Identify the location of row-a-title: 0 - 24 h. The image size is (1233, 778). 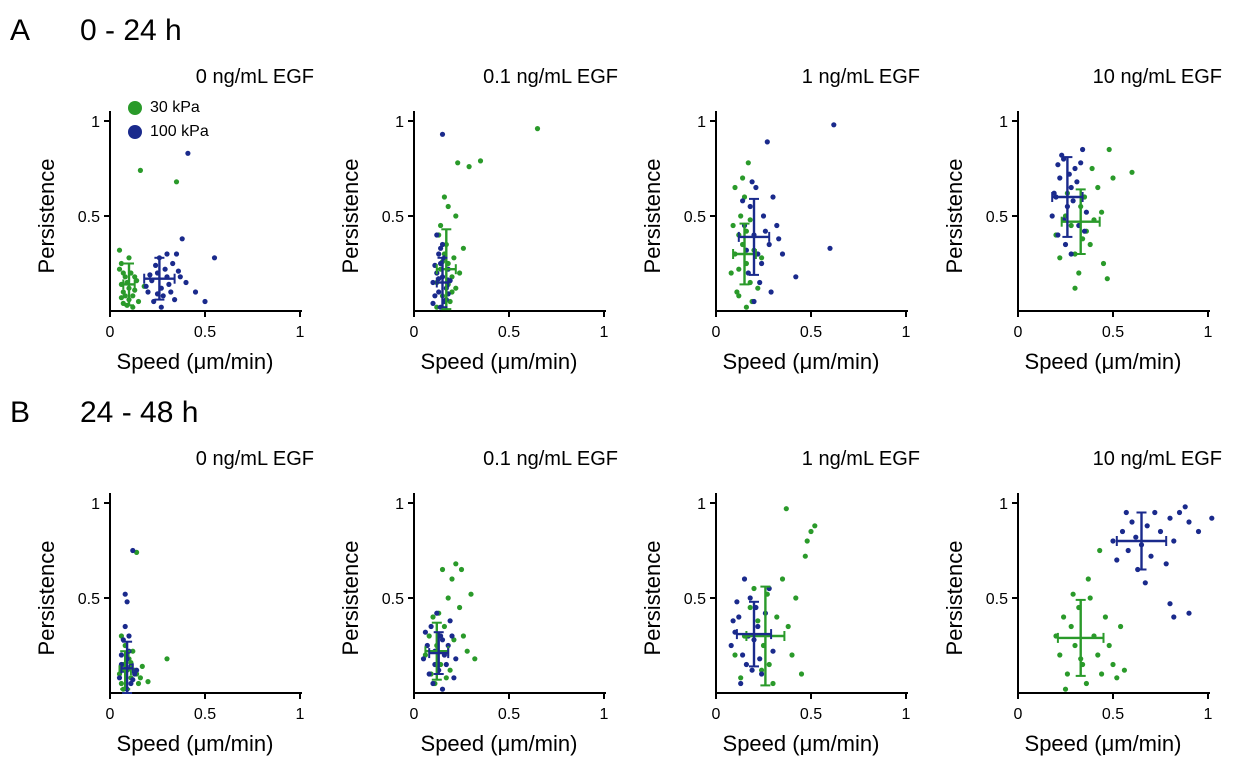
(131, 30).